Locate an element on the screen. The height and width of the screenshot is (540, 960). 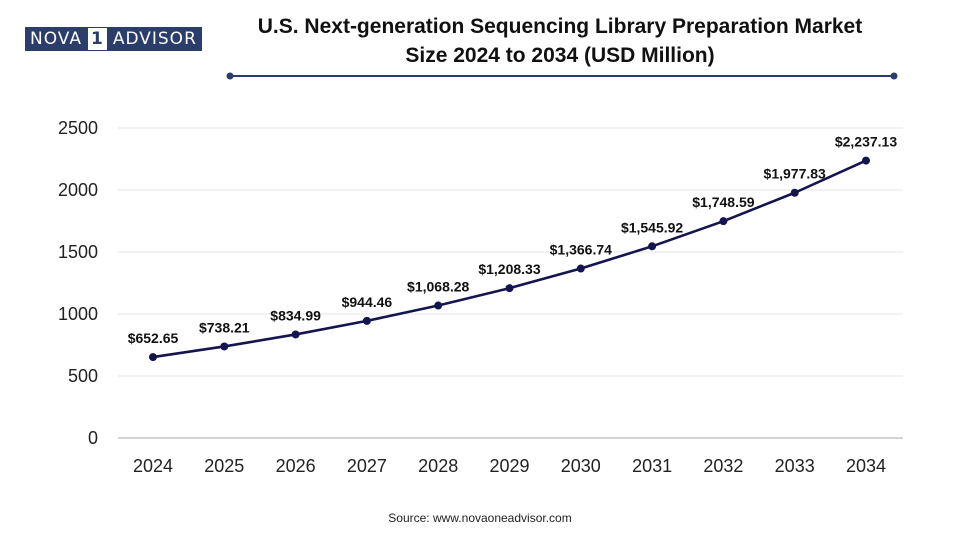
data-label: $2,237.13 is located at coordinates (866, 142).